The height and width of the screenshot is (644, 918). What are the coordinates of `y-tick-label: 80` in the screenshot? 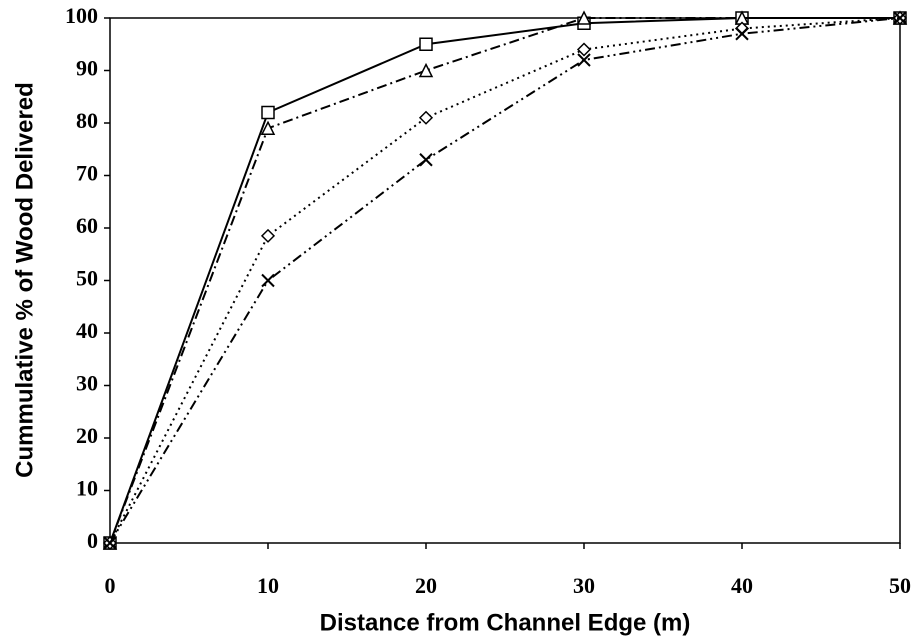 It's located at (87, 120).